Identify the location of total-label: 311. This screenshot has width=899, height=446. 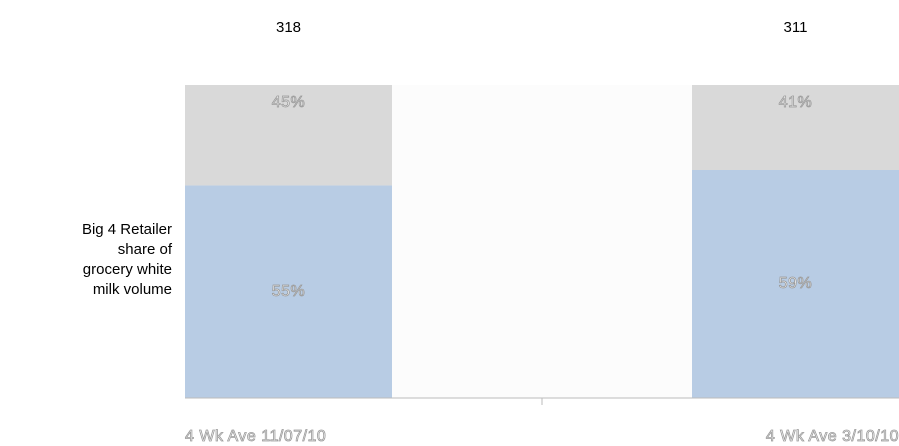
(796, 27).